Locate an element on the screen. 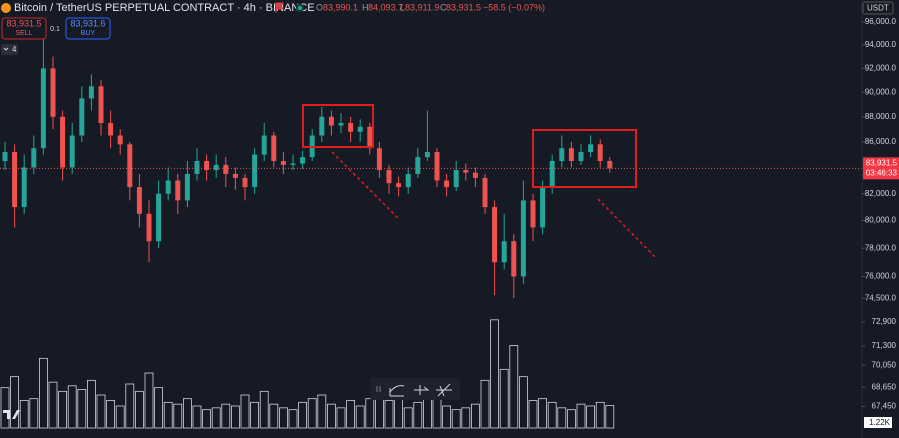 The width and height of the screenshot is (899, 438). buy-price: 83,931.6 is located at coordinates (87, 23).